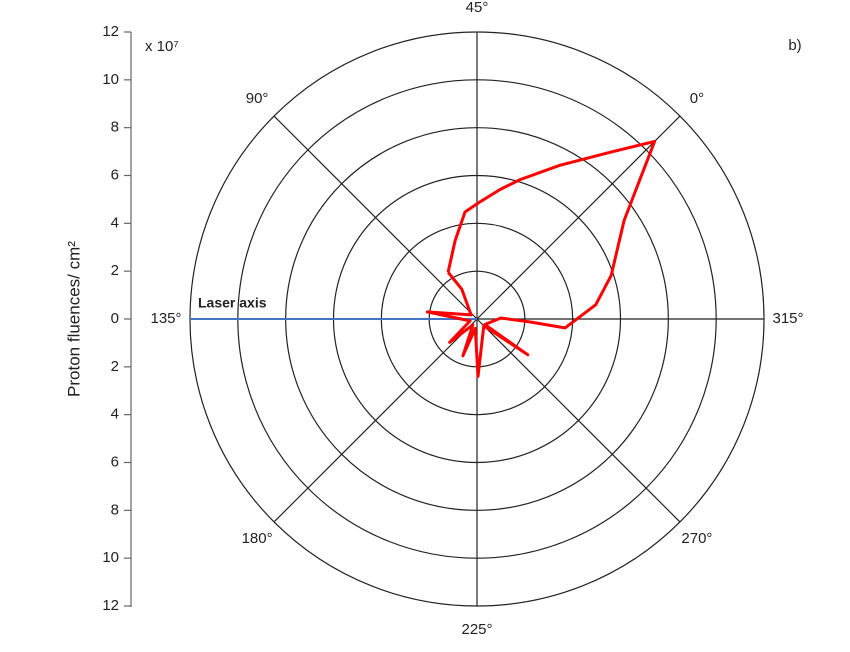  What do you see at coordinates (476, 629) in the screenshot?
I see `angle-label: 225°` at bounding box center [476, 629].